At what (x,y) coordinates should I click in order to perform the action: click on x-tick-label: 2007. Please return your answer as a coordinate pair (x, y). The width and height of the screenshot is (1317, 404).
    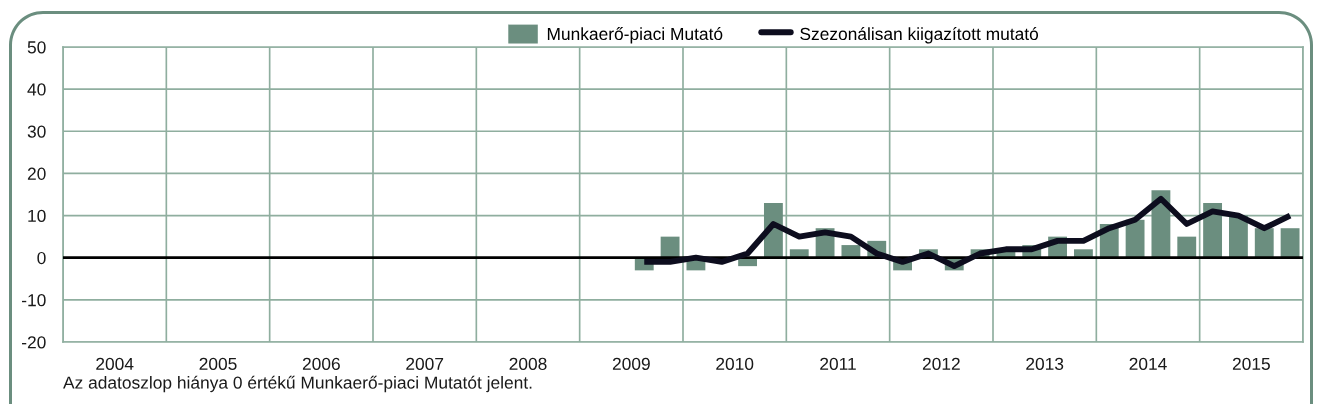
    Looking at the image, I should click on (425, 364).